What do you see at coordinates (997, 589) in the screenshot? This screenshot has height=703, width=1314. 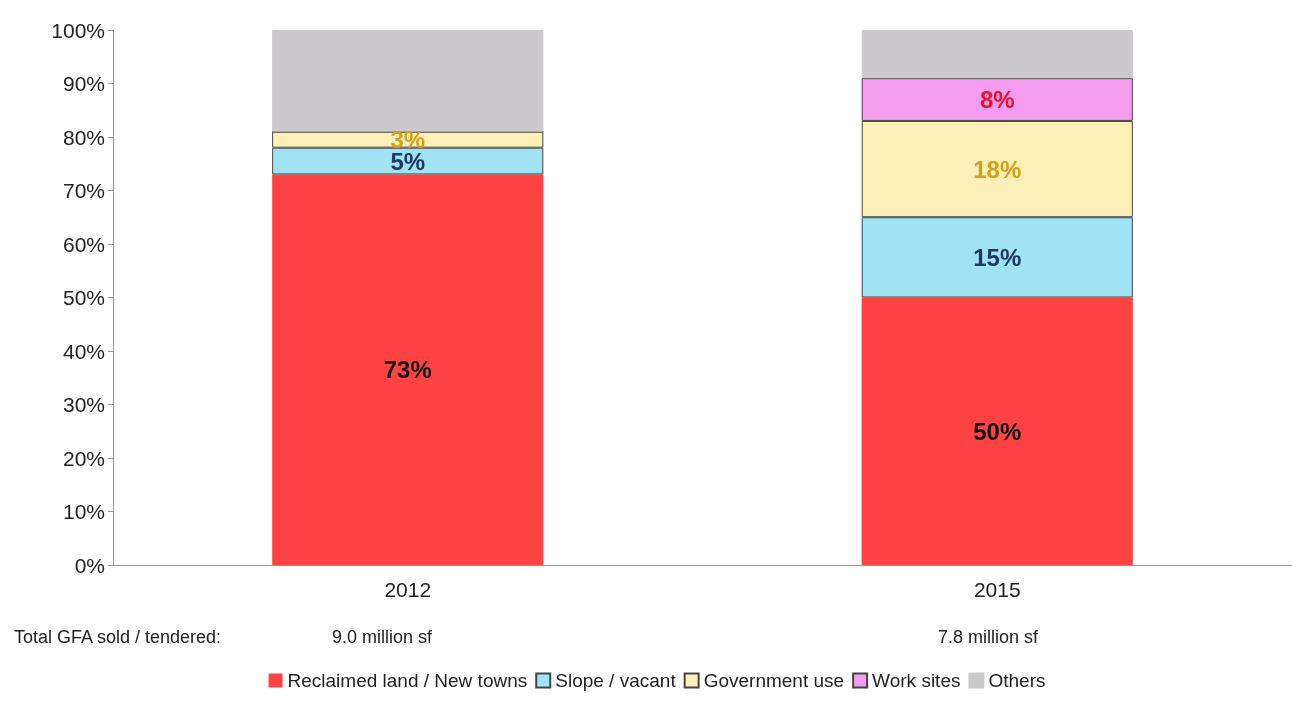 I see `x-tick-label: 2015` at bounding box center [997, 589].